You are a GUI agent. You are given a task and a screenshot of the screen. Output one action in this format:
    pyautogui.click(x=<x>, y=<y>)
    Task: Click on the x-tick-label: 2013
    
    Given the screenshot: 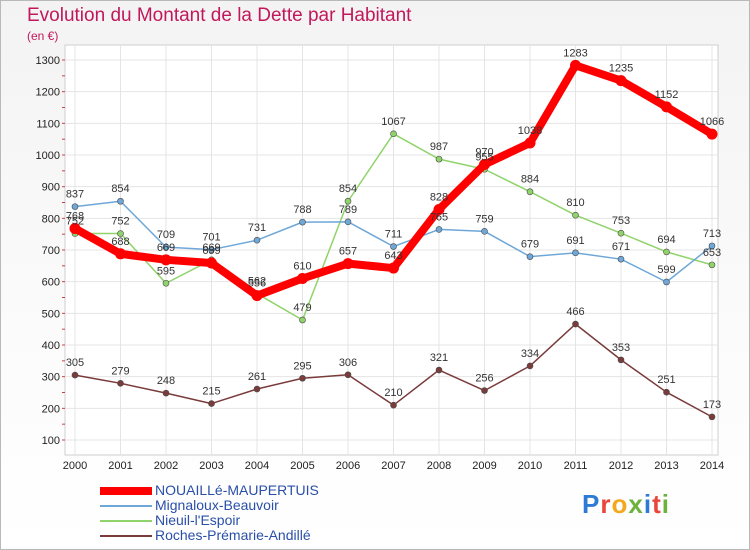 What is the action you would take?
    pyautogui.click(x=666, y=466)
    